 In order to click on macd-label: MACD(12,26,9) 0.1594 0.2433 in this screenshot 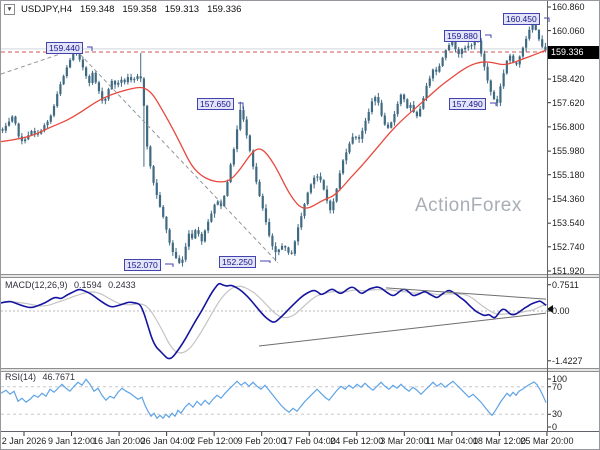, I will do `click(70, 285)`.